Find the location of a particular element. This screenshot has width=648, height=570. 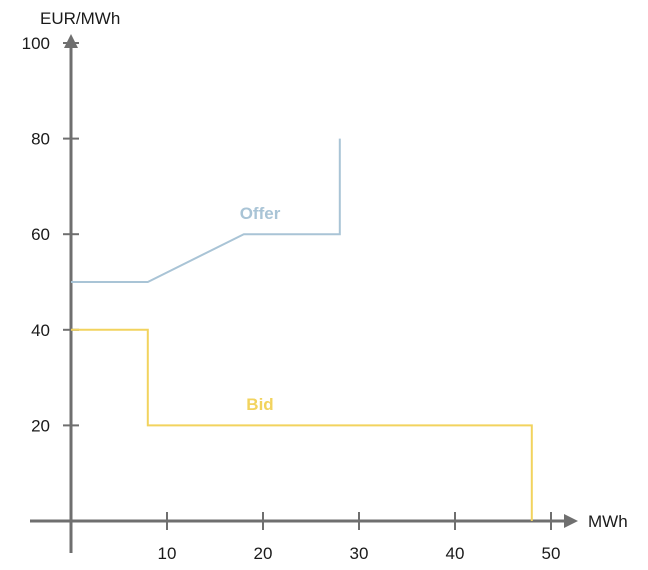

y-tick-label: 40 is located at coordinates (40, 330).